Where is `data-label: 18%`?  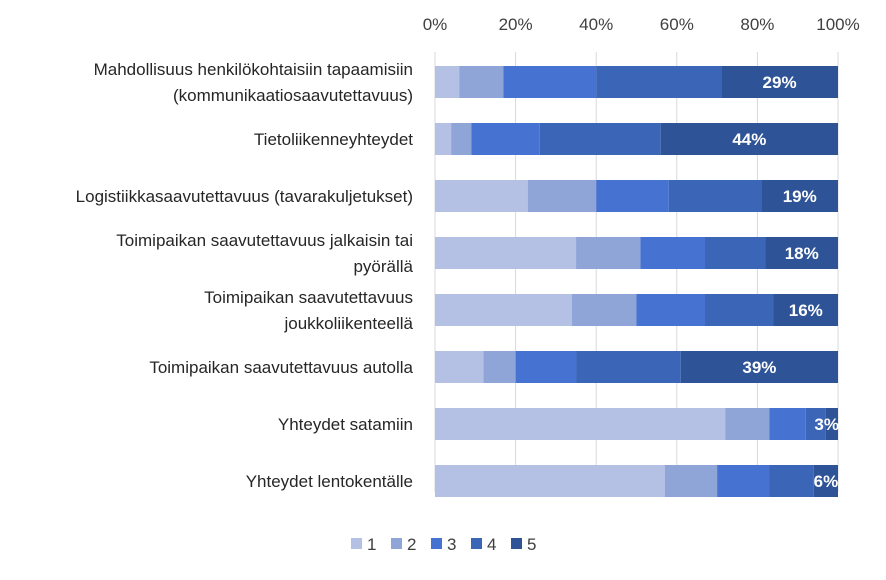 data-label: 18% is located at coordinates (802, 253).